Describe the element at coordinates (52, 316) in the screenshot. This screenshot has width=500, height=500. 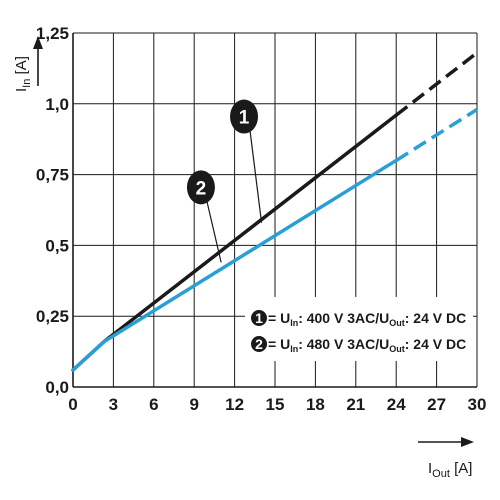
I see `y-tick-label: 0,25` at that location.